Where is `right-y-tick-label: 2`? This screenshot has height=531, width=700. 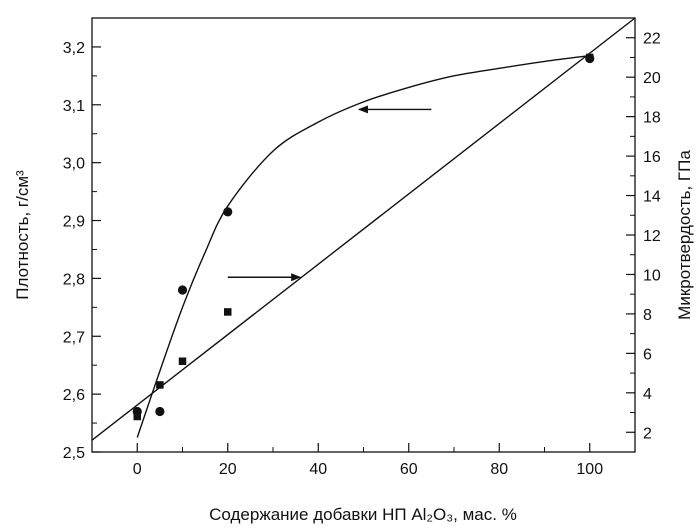
right-y-tick-label: 2 is located at coordinates (647, 433).